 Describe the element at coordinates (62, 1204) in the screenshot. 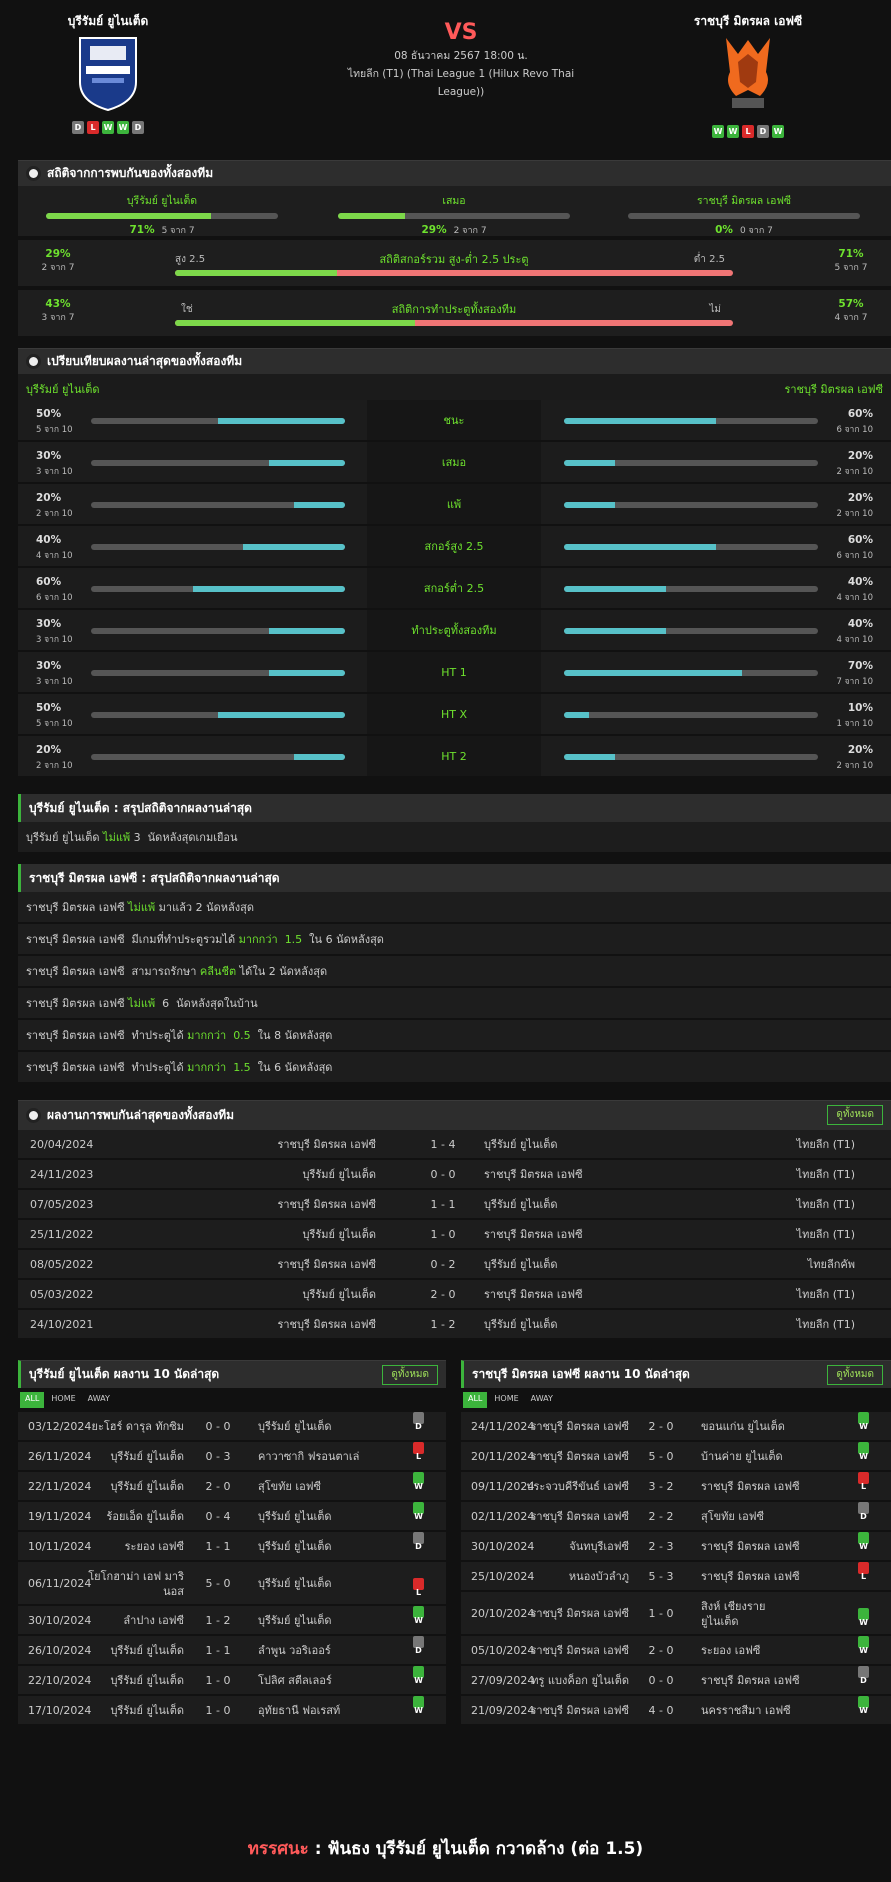

I see `meeting-date: 07/05/2023` at that location.